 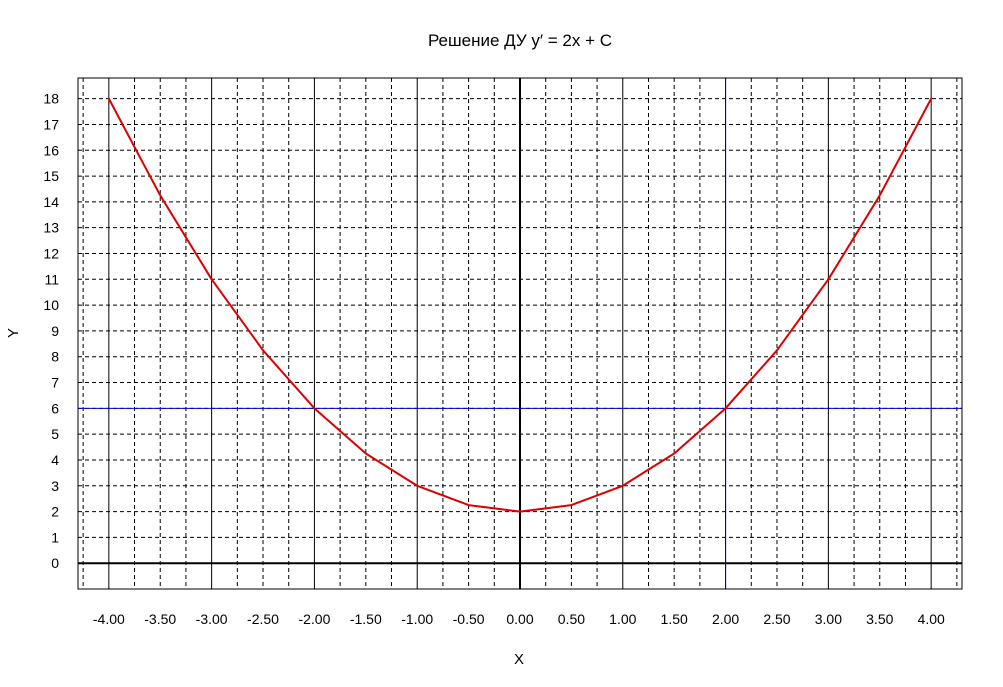 What do you see at coordinates (55, 512) in the screenshot?
I see `y-tick-label: 2` at bounding box center [55, 512].